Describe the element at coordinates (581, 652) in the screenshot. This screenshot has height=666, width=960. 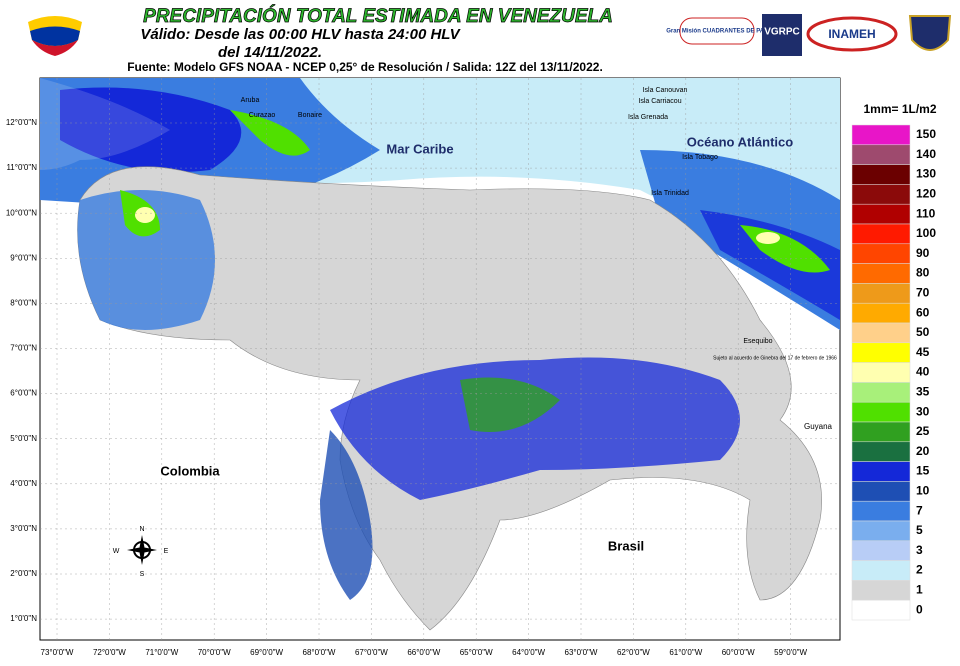
I see `lon-label: 63°0'0"W` at that location.